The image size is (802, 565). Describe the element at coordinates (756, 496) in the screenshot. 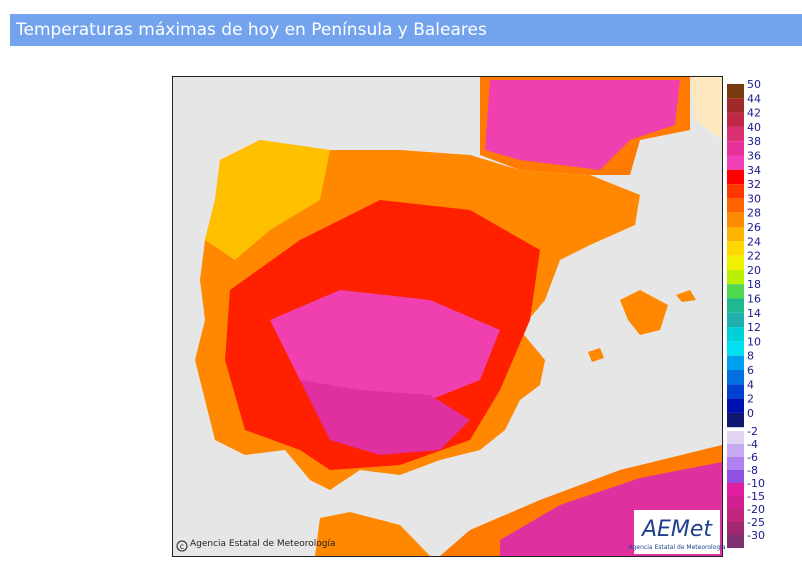

I see `legend-label: -15` at that location.